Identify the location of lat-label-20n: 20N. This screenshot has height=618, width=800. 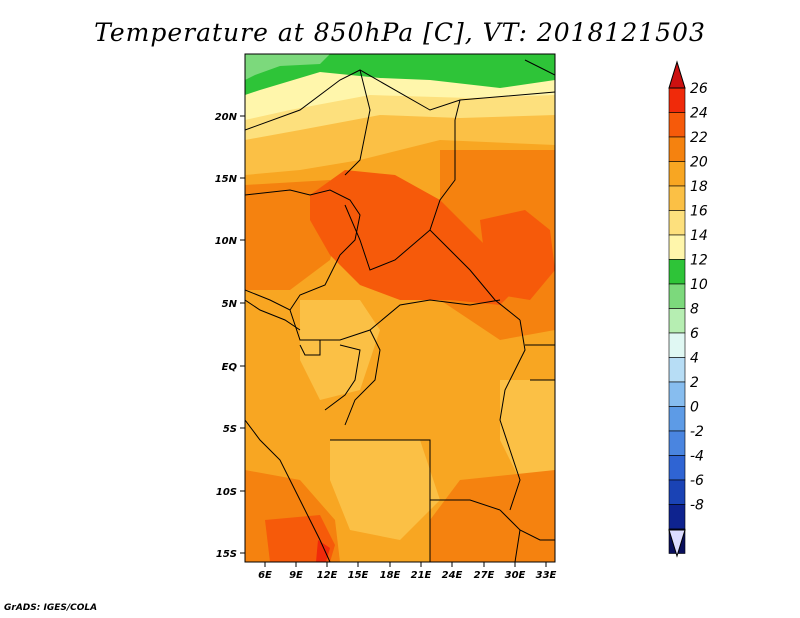
(226, 117).